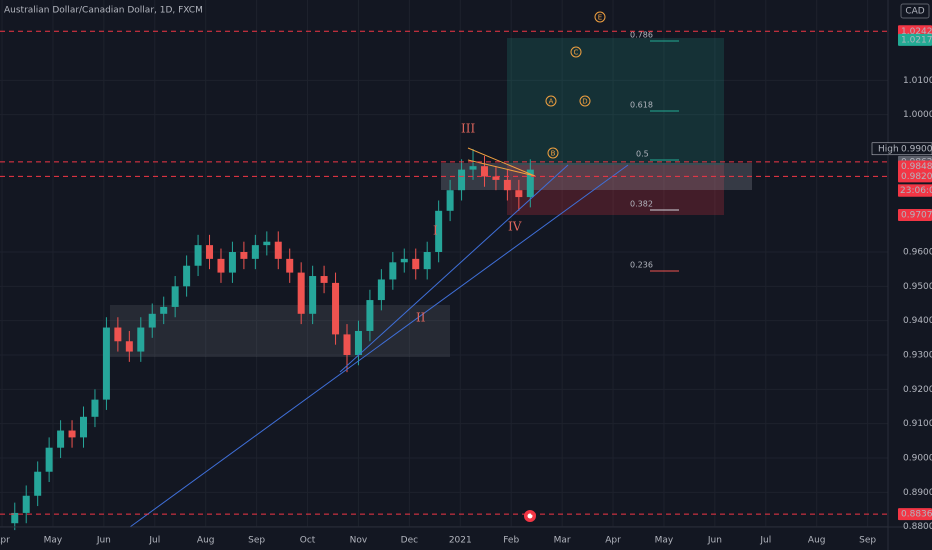  I want to click on fib-label: 0.382, so click(641, 204).